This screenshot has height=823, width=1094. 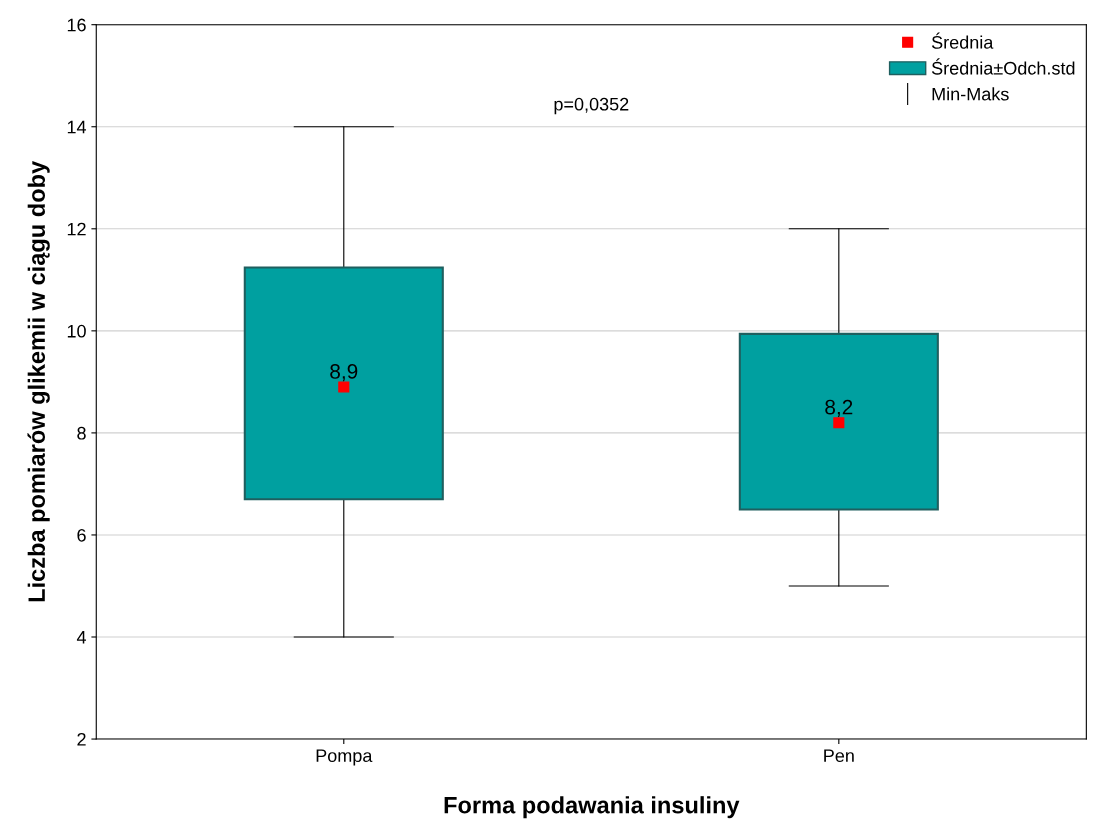 I want to click on y-tick-label: 8, so click(x=81, y=433).